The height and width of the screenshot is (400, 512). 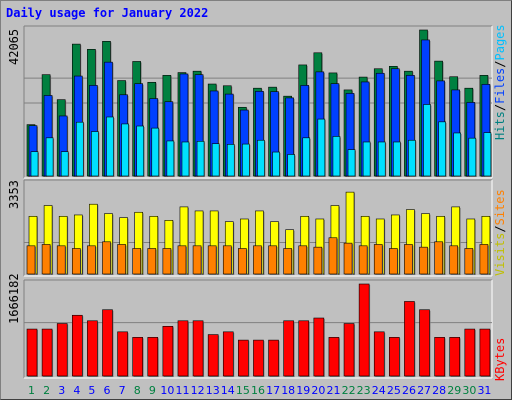 What do you see at coordinates (469, 390) in the screenshot?
I see `day-tick-label: 30` at bounding box center [469, 390].